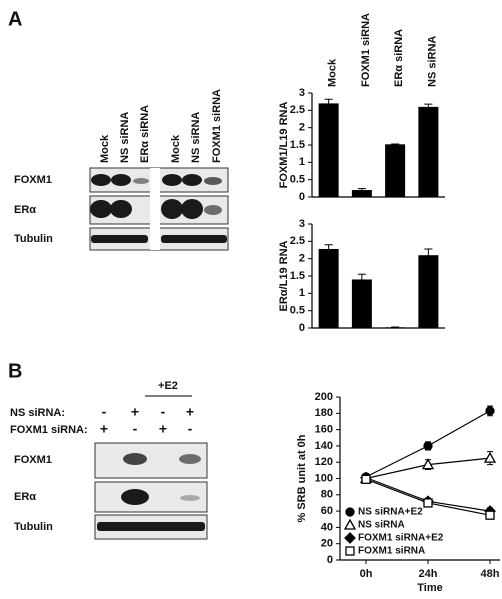  What do you see at coordinates (366, 574) in the screenshot?
I see `x-tick-label: 0h` at bounding box center [366, 574].